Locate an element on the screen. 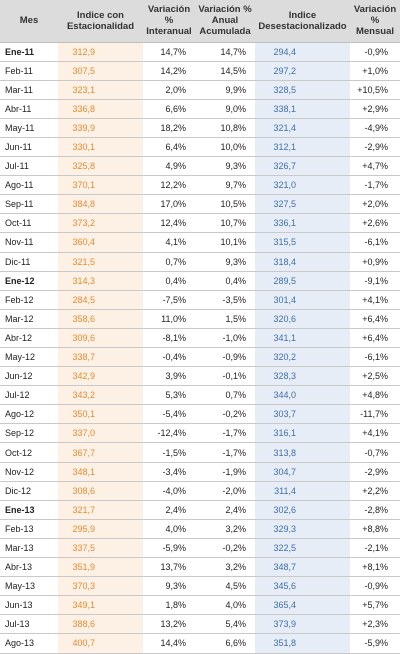  indice-estacionalidad-cell: 400,7 is located at coordinates (100, 643).